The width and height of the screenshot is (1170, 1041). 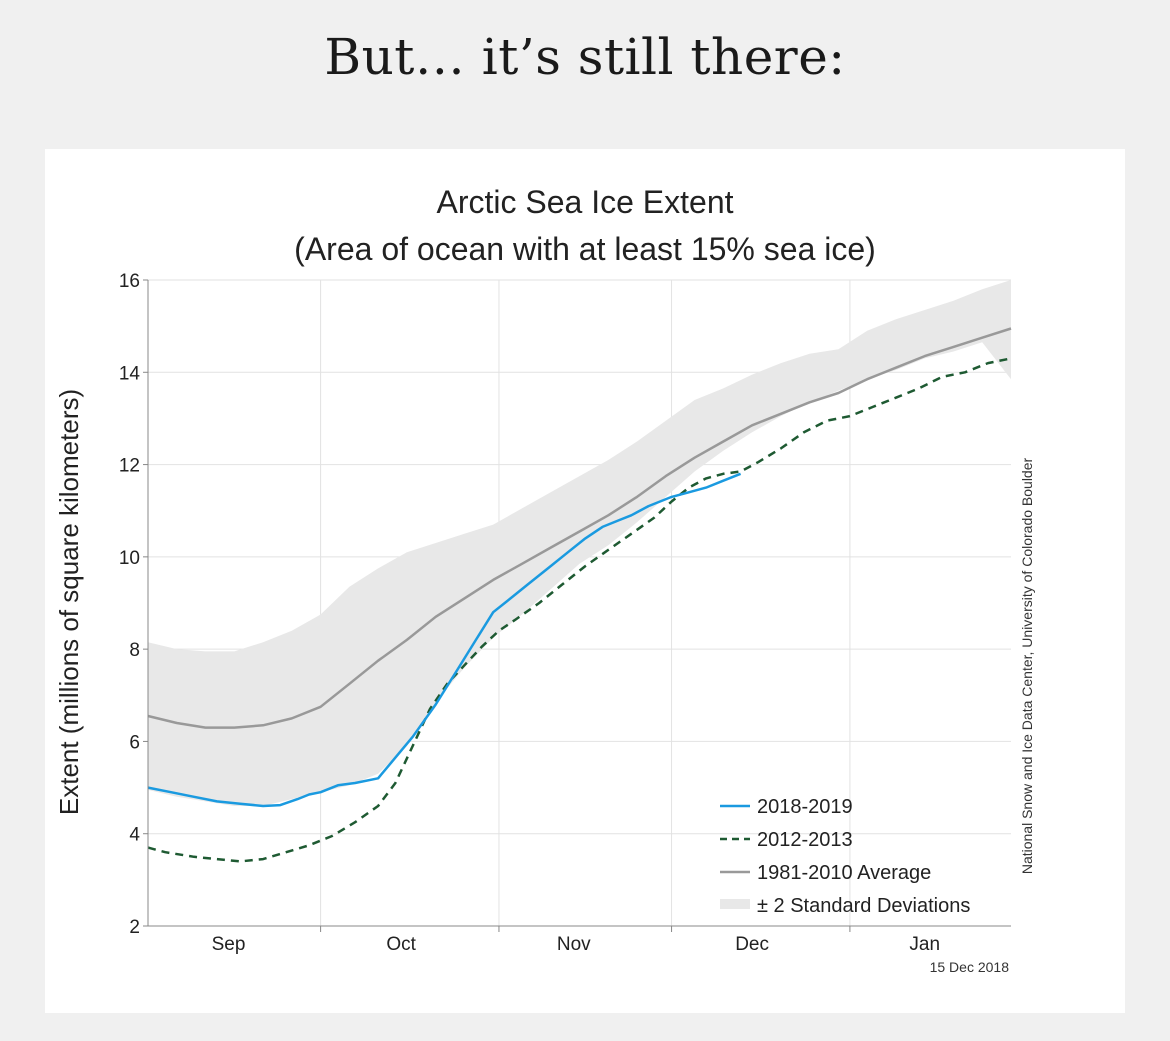 I want to click on date-stamp: 15 Dec 2018, so click(x=970, y=967).